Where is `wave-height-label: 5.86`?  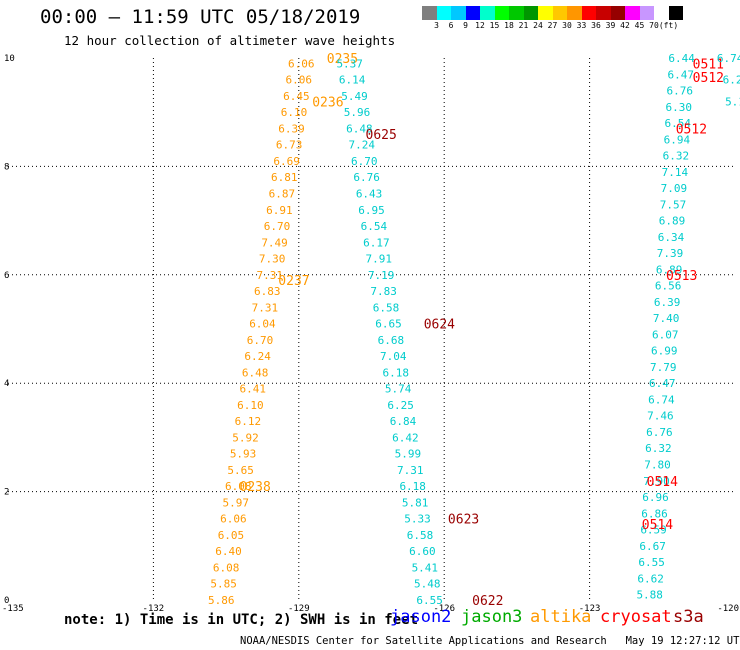
wave-height-label: 5.86 is located at coordinates (221, 600).